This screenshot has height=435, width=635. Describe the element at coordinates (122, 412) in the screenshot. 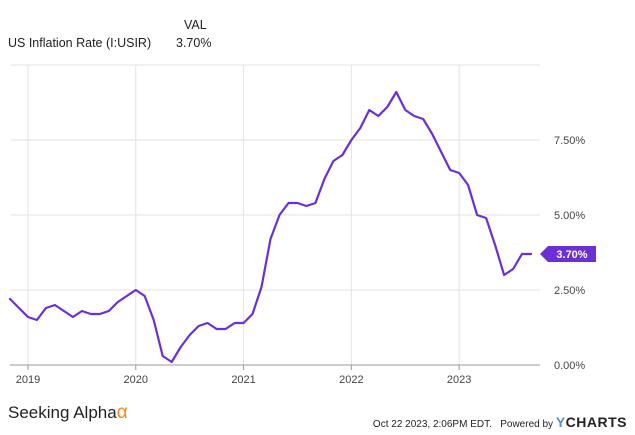

I see `alpha-icon: α` at that location.